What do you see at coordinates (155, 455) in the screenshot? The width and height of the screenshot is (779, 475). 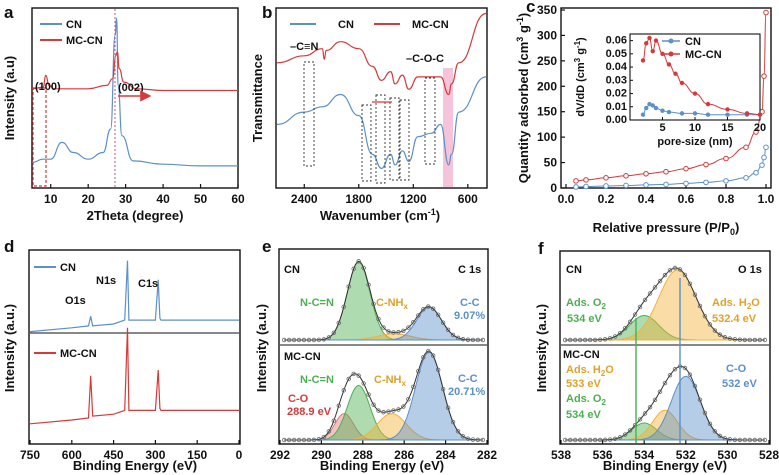 I see `panel-d-ticklabel-3: 300` at bounding box center [155, 455].